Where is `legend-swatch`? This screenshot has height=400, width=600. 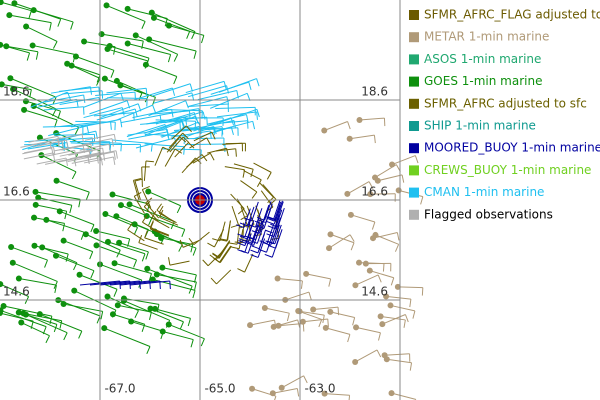 legend-swatch is located at coordinates (414, 103).